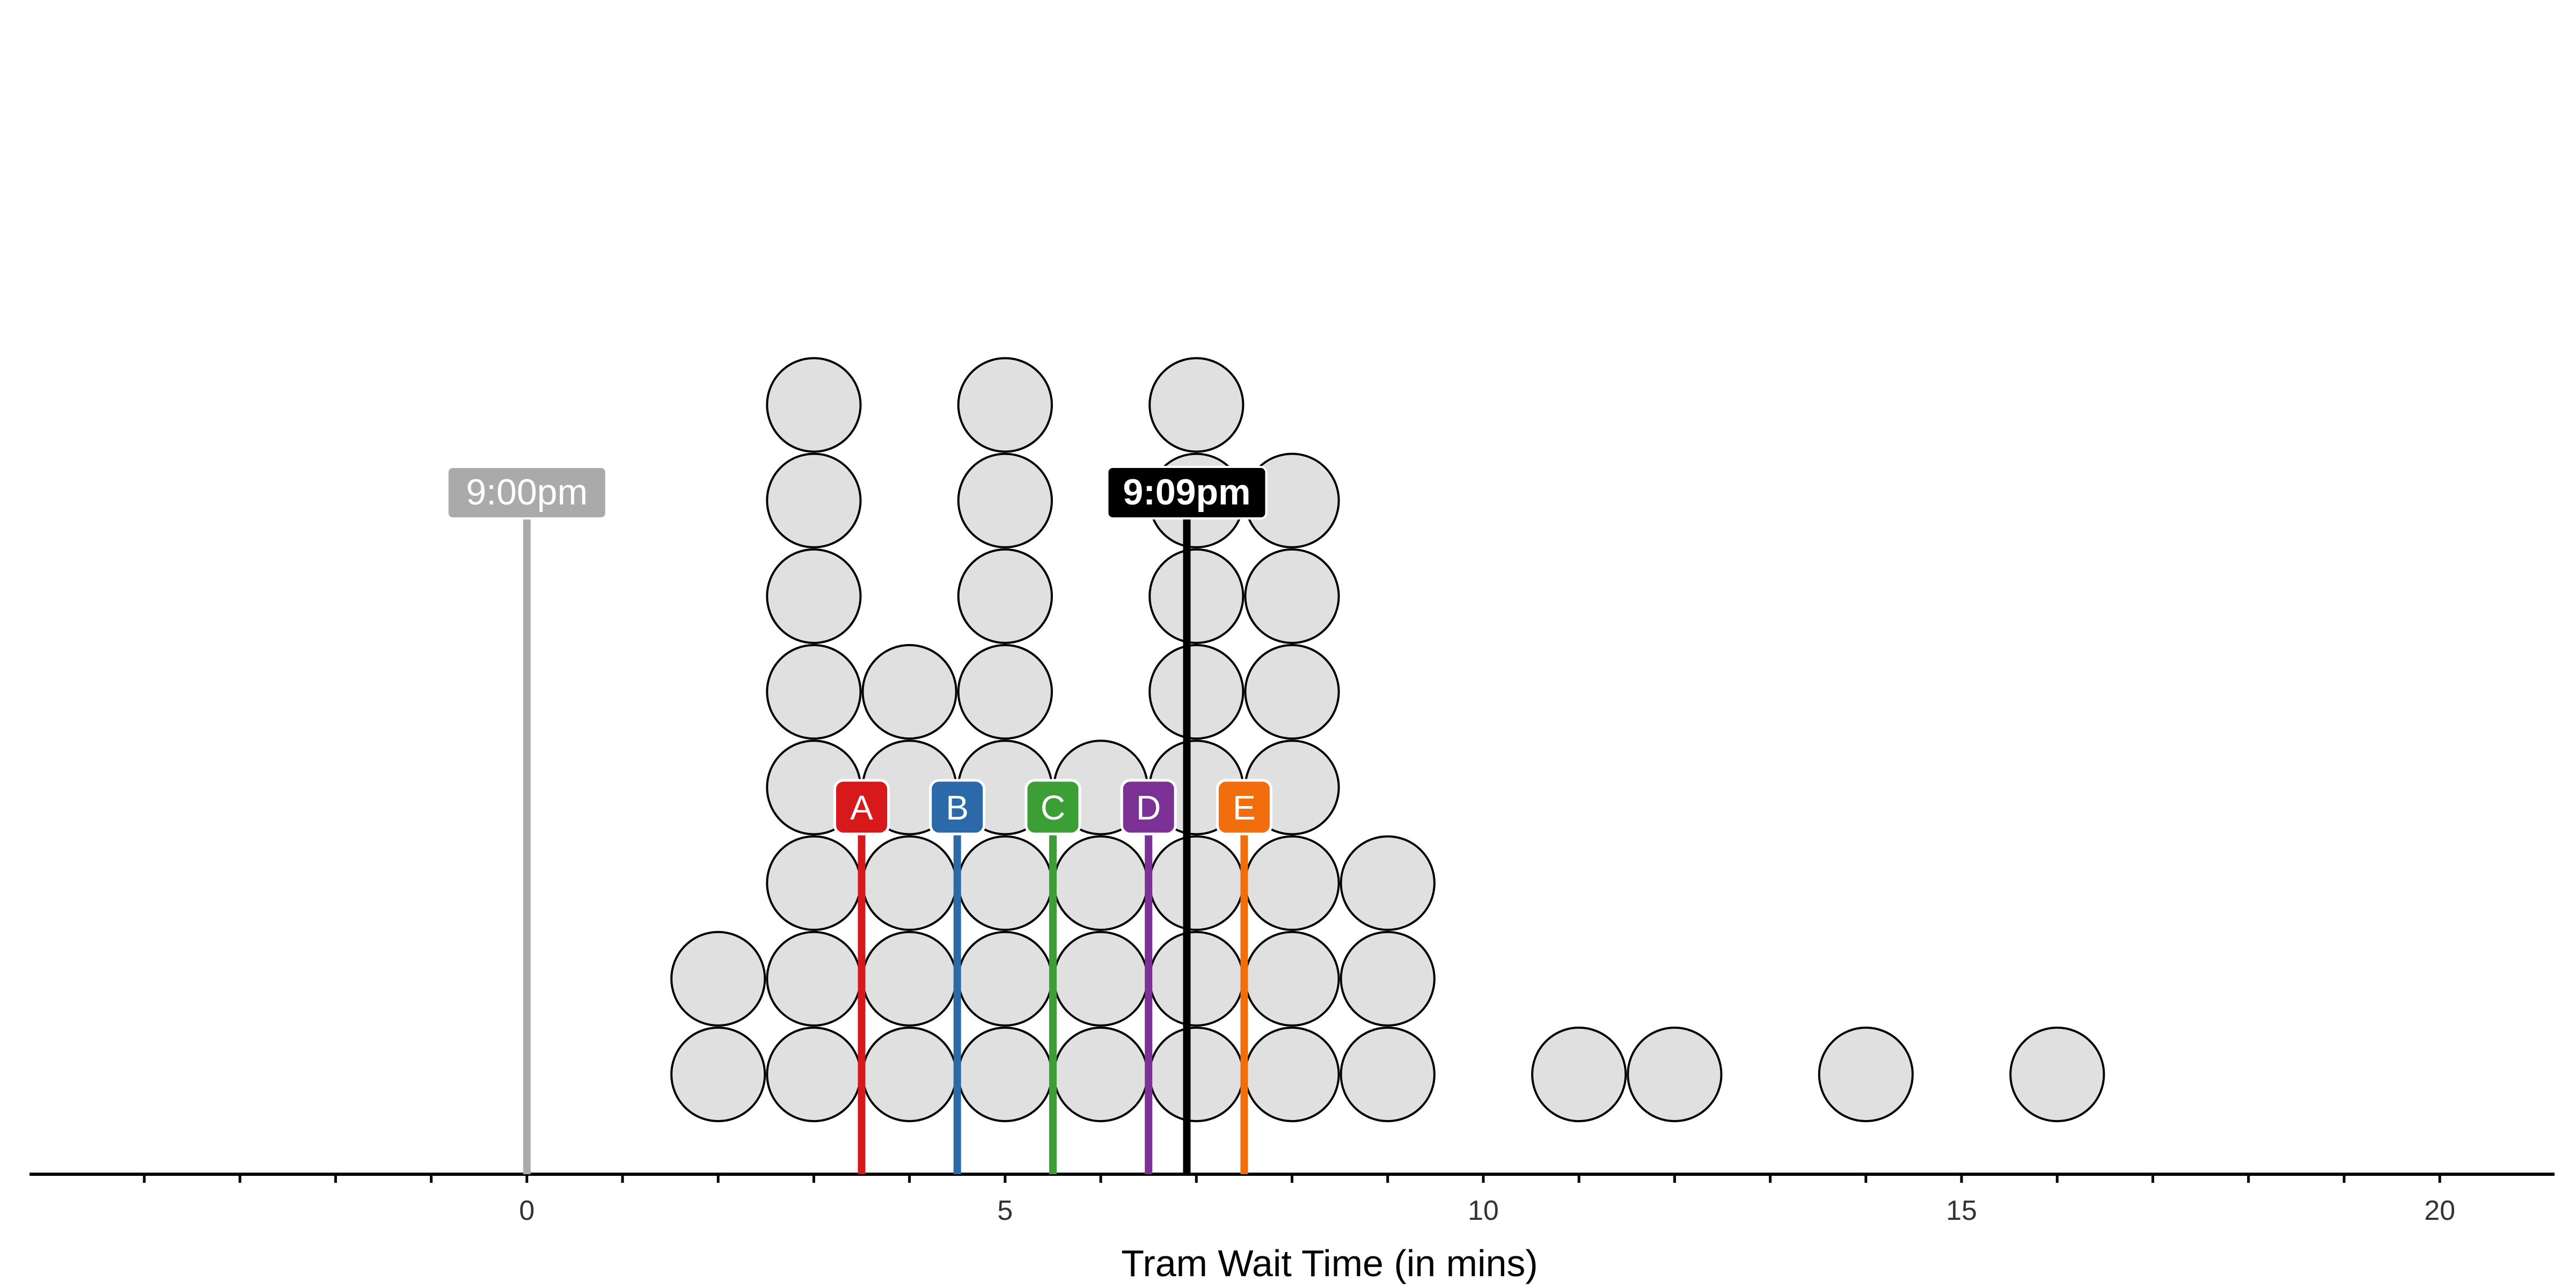 The height and width of the screenshot is (1288, 2576). I want to click on x-tick-label: 20, so click(2439, 1210).